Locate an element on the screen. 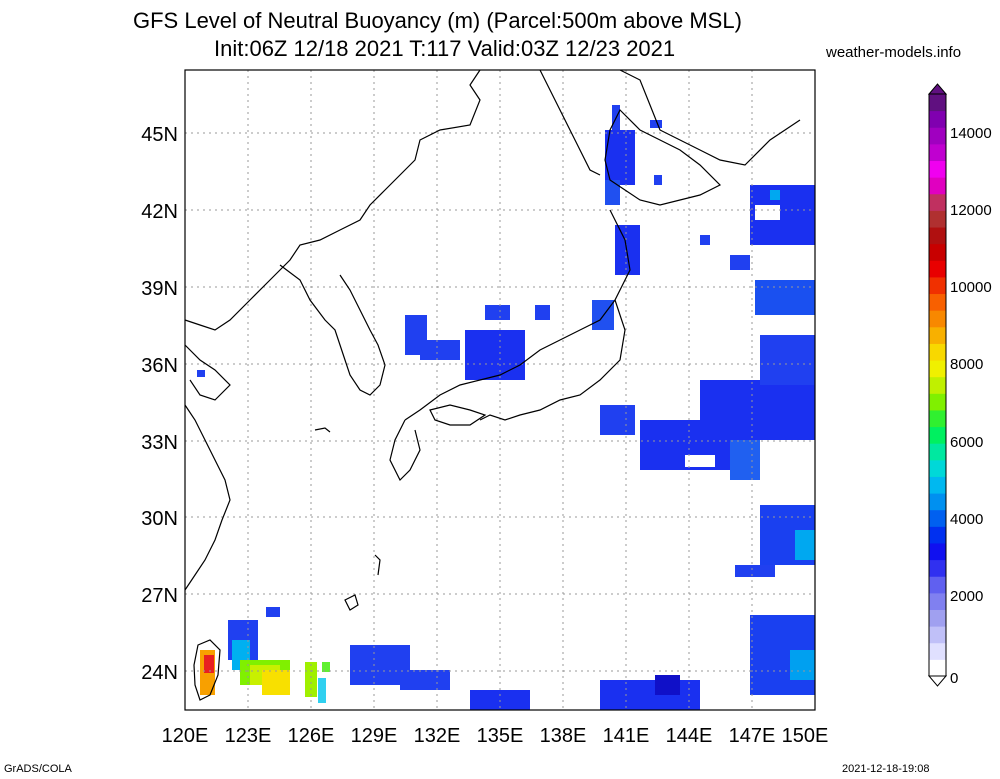 Image resolution: width=1000 pixels, height=779 pixels. cb-label-12000: 12000 is located at coordinates (971, 210).